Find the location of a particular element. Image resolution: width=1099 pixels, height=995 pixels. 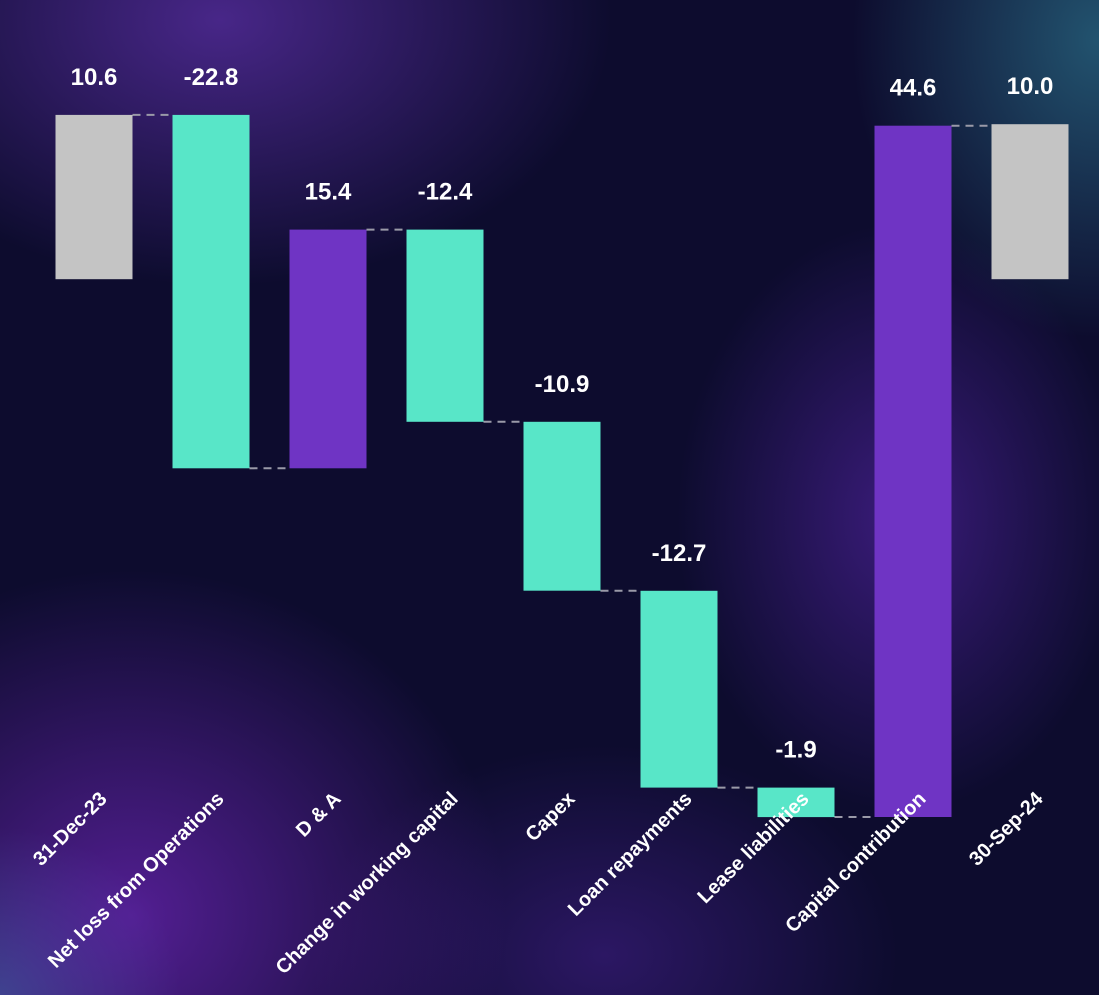

value-label-loan-repayments: -12.7 is located at coordinates (679, 553).